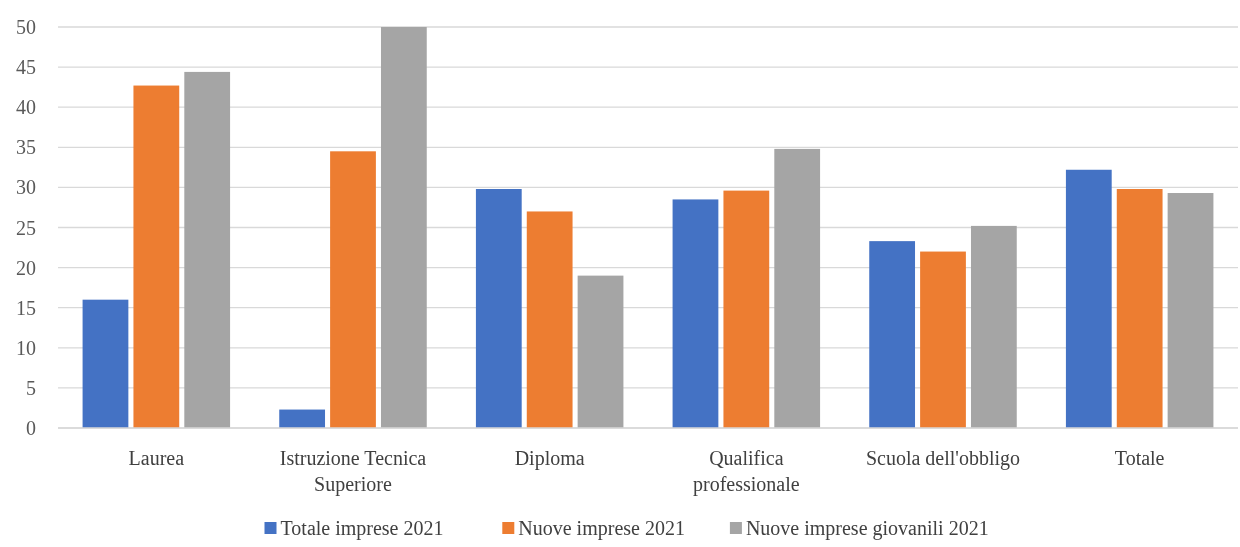 The width and height of the screenshot is (1240, 547). Describe the element at coordinates (601, 528) in the screenshot. I see `legend-label: Nuove imprese 2021` at that location.